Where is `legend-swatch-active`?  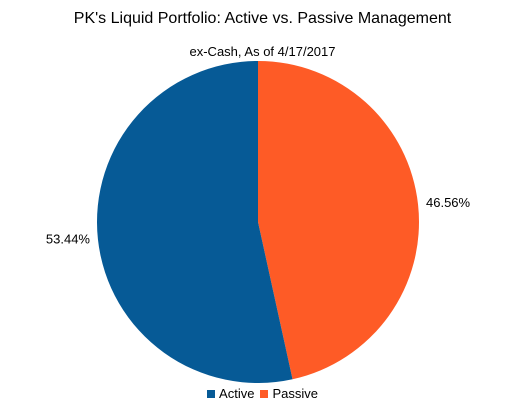 legend-swatch-active is located at coordinates (211, 393).